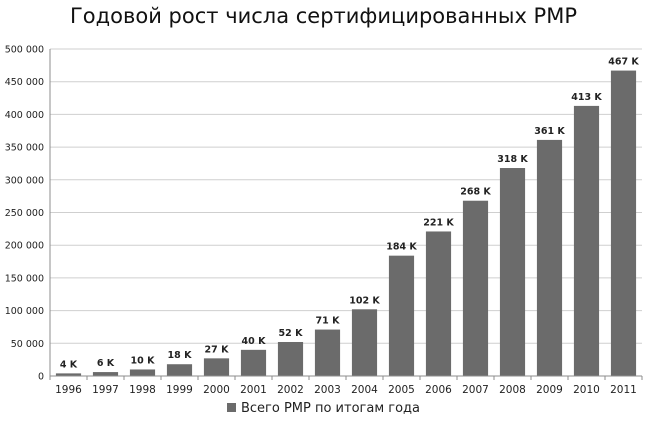 Image resolution: width=647 pixels, height=425 pixels. I want to click on y-tick-label: 250 000, so click(24, 213).